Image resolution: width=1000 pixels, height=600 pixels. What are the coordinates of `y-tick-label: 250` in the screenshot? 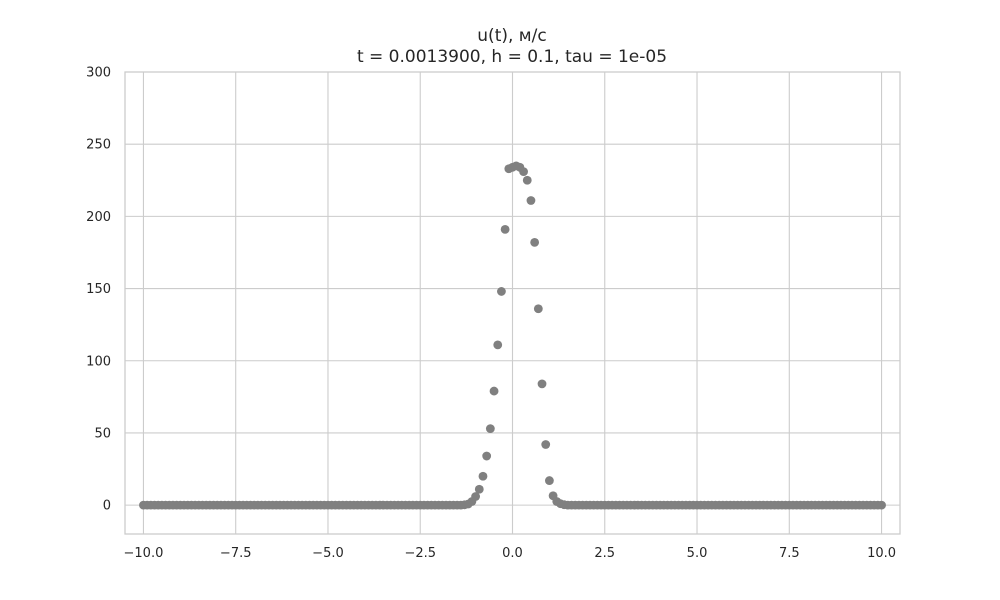 It's located at (98, 145).